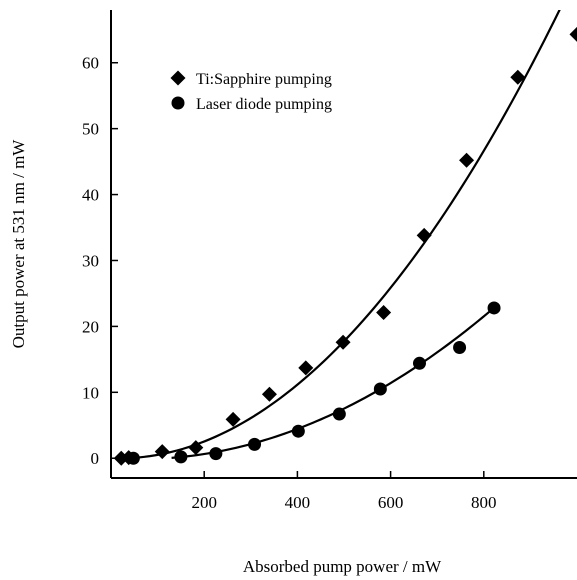 The image size is (577, 580). Describe the element at coordinates (95, 458) in the screenshot. I see `y-tick-label: 0` at that location.